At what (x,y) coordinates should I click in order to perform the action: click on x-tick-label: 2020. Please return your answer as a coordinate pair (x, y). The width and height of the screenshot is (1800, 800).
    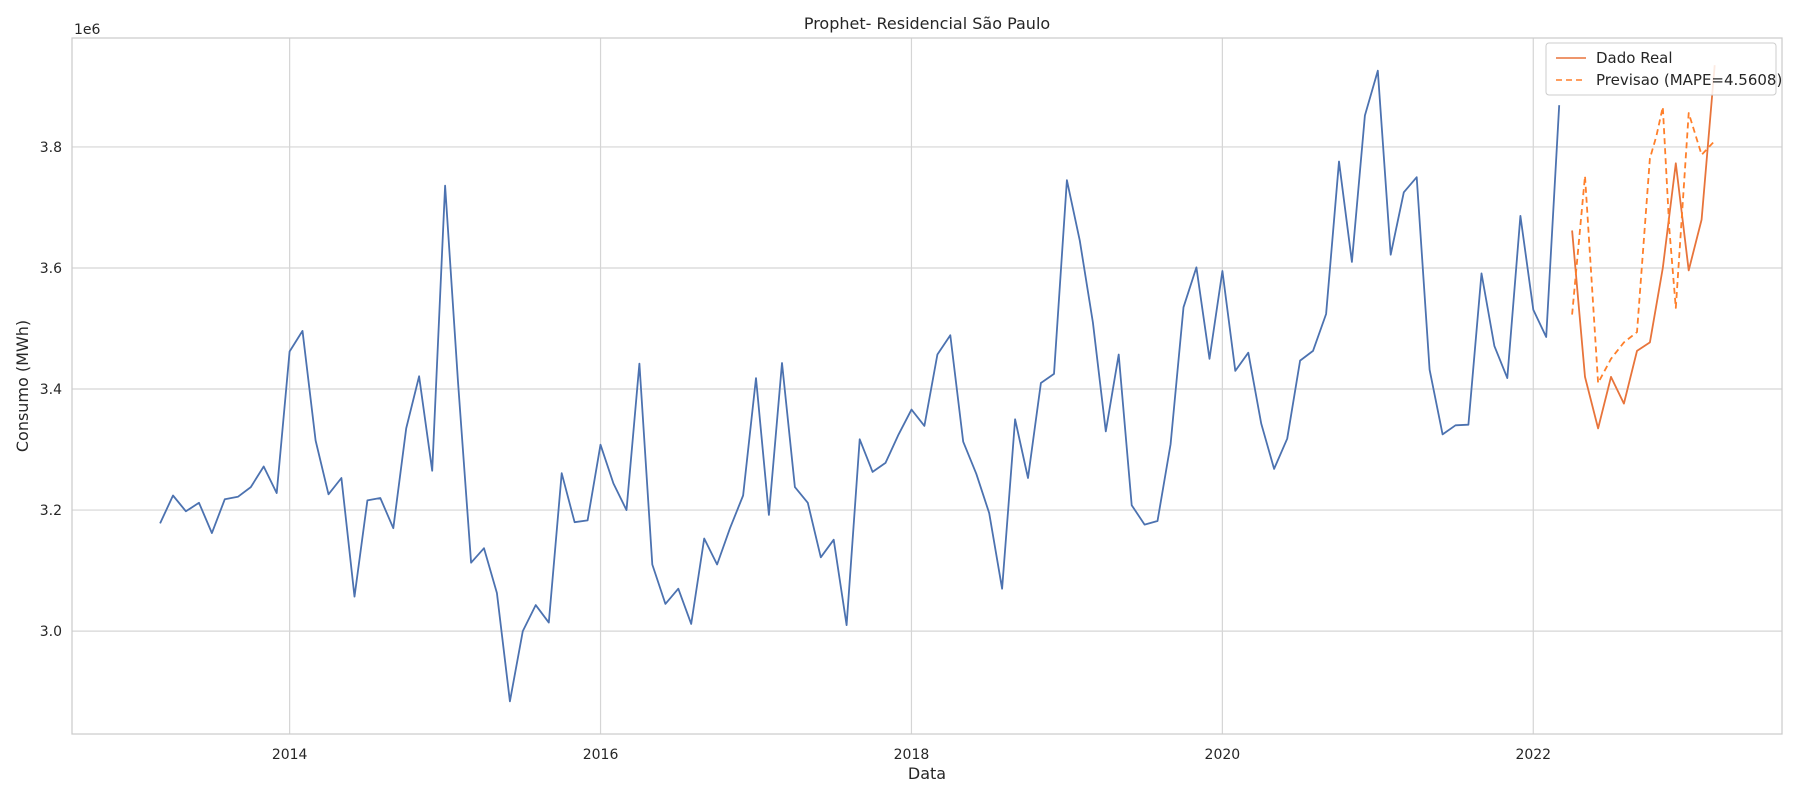
    Looking at the image, I should click on (1223, 755).